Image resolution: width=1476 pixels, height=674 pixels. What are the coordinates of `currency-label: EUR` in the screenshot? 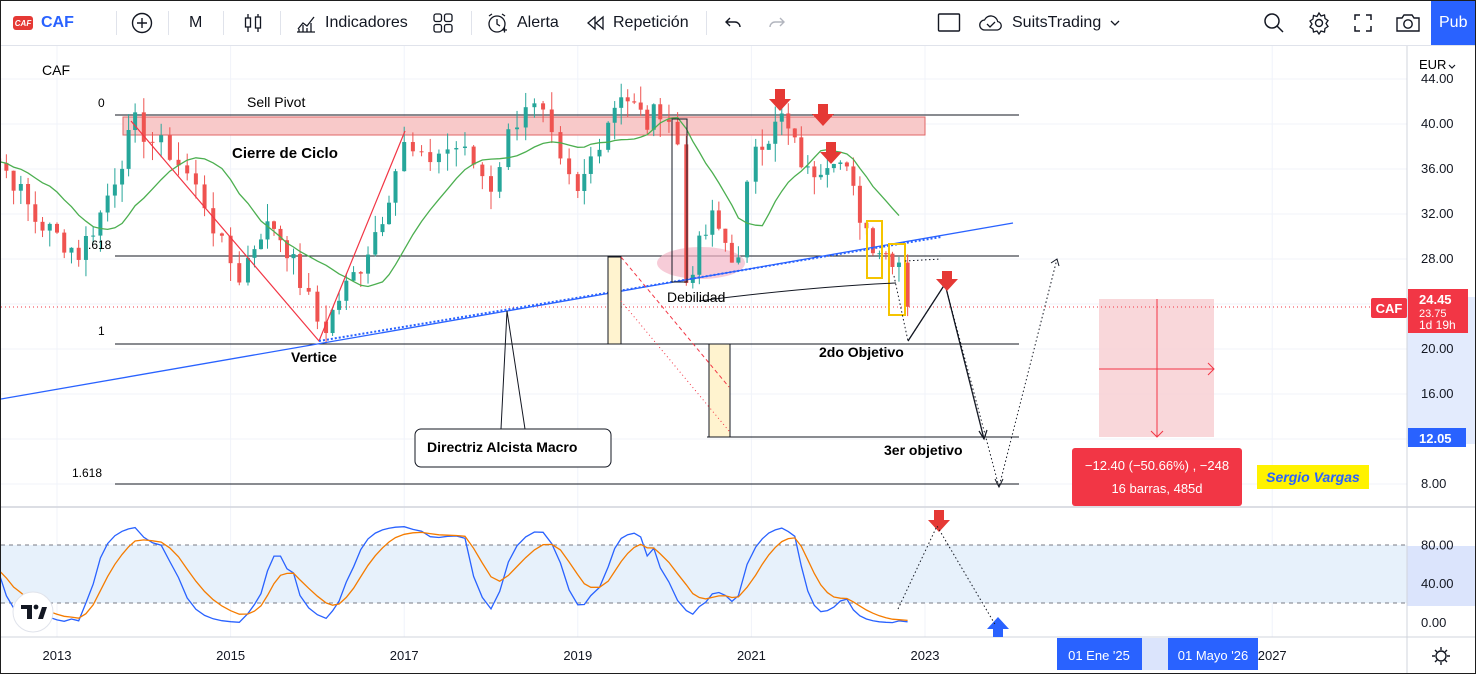 It's located at (1432, 64).